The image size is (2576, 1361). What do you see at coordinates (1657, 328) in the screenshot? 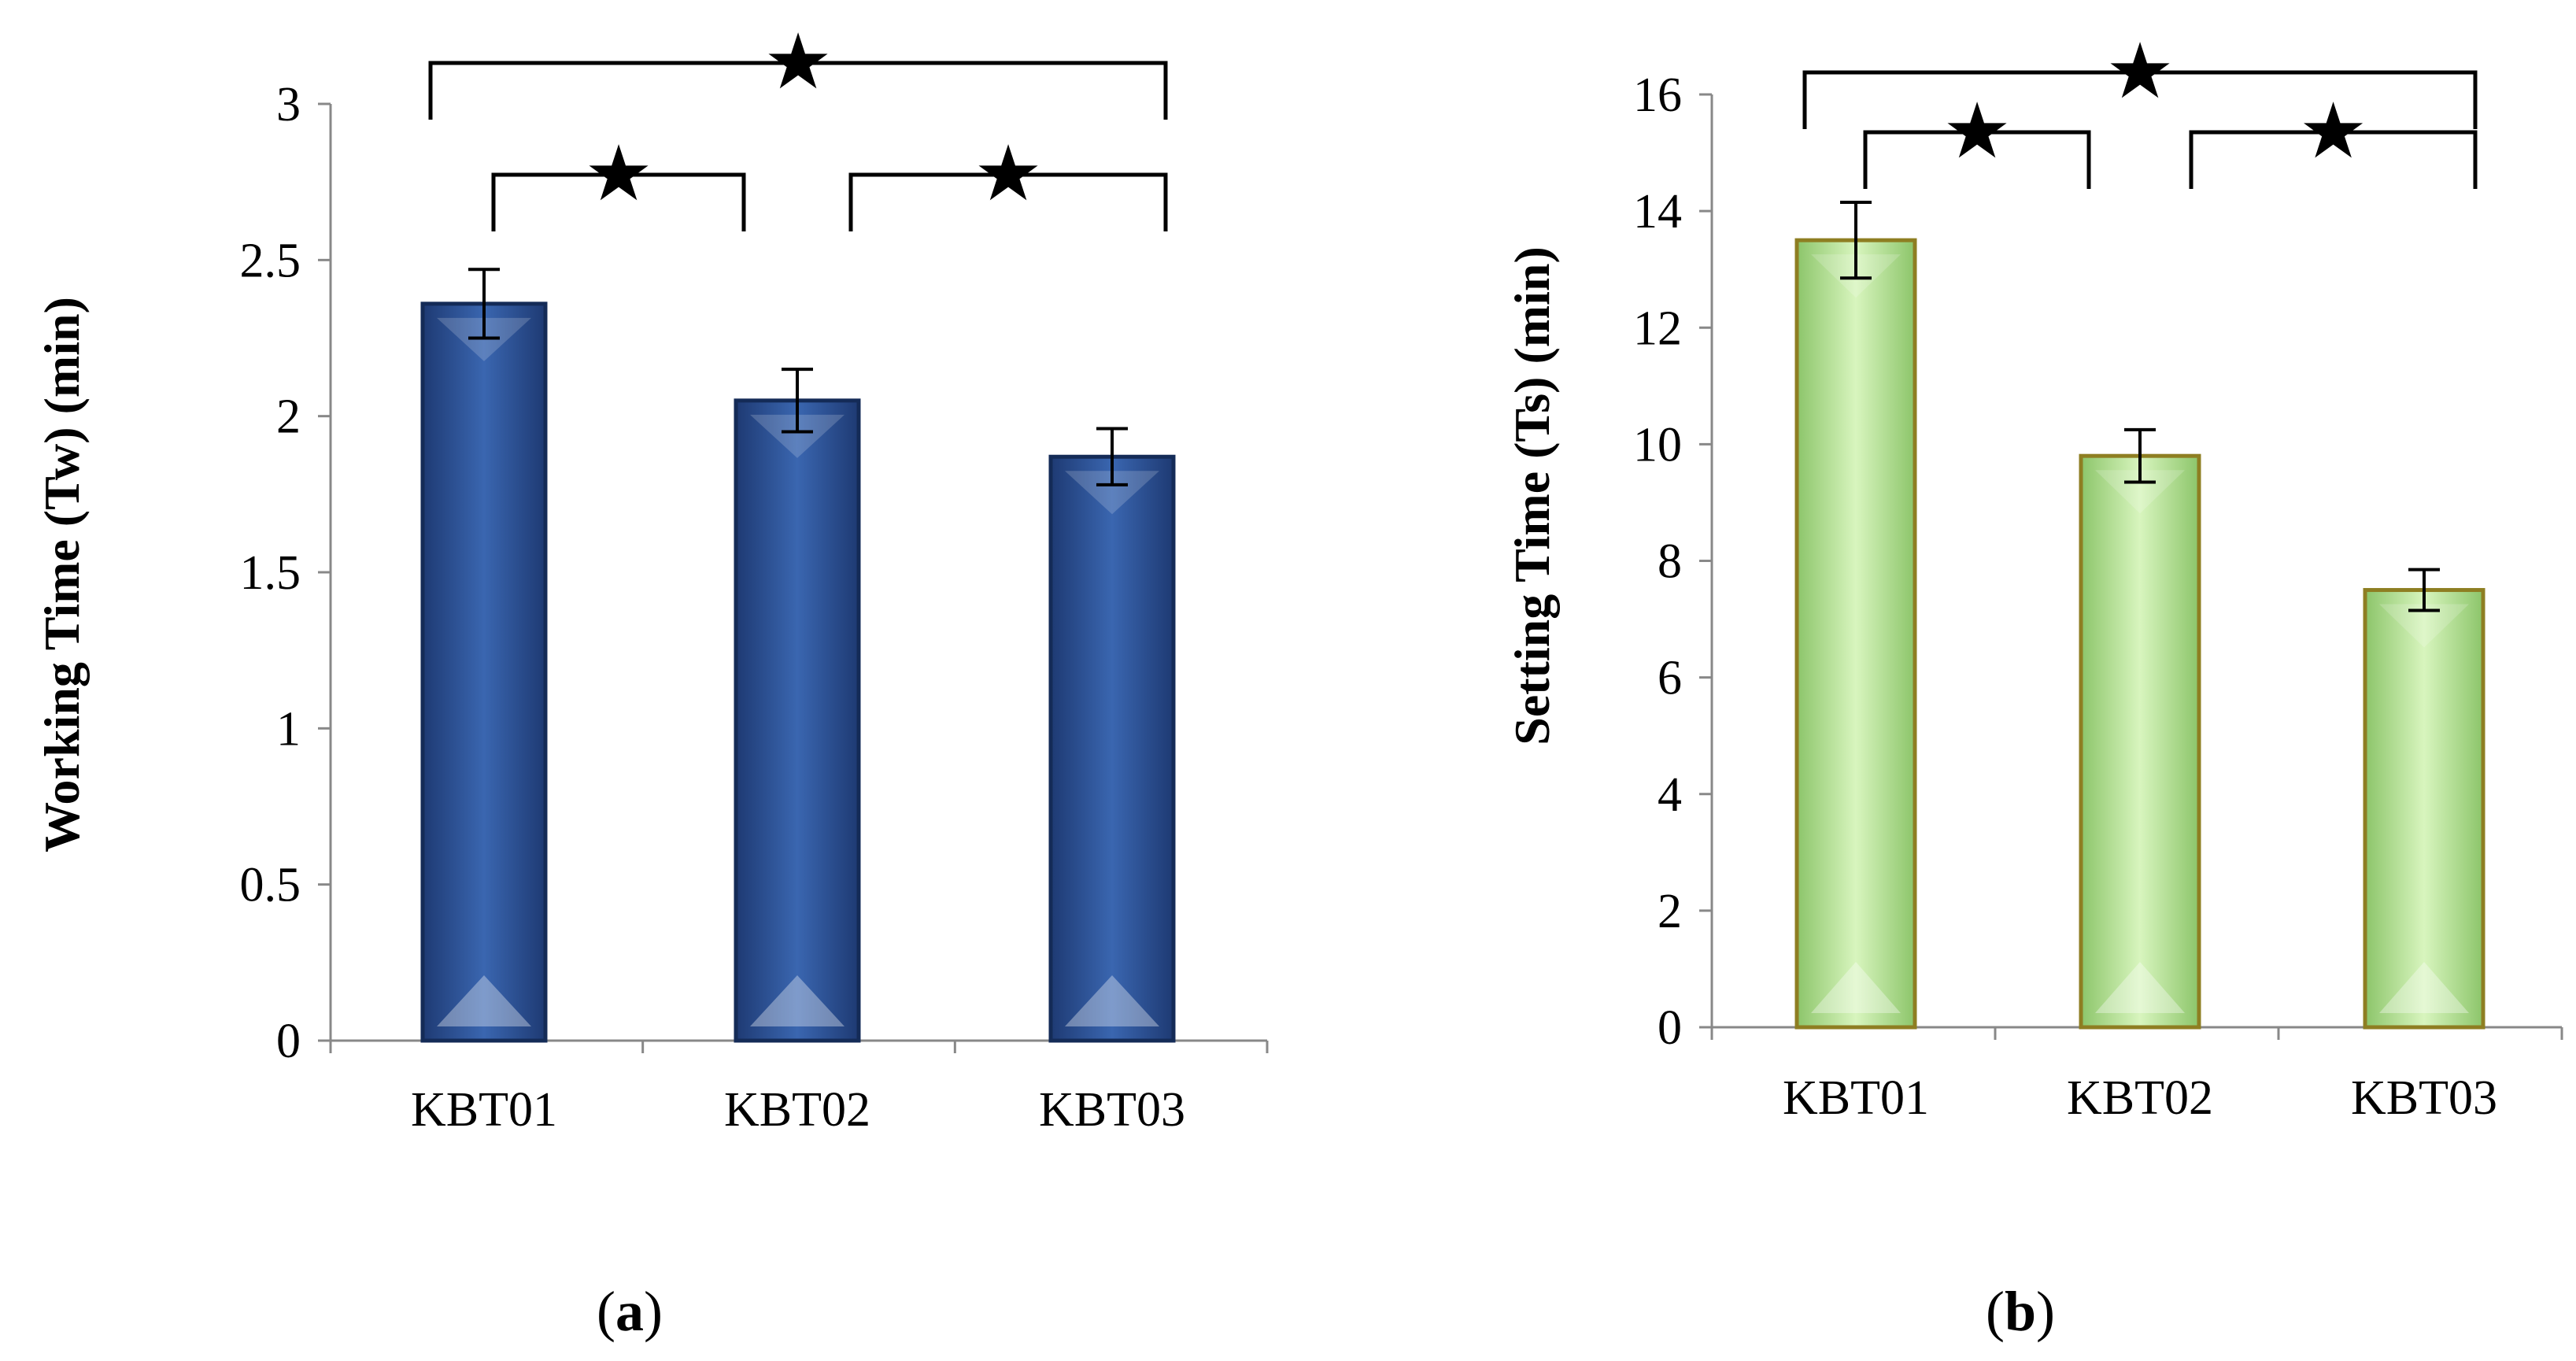
I see `y-tick-label: 12` at bounding box center [1657, 328].